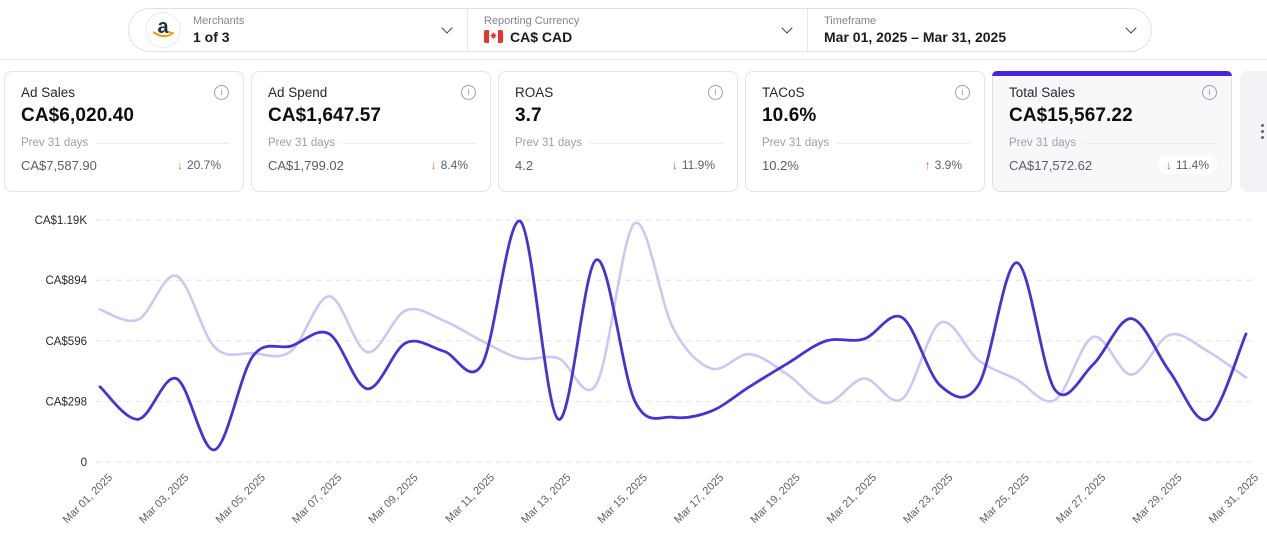 The width and height of the screenshot is (1267, 536). Describe the element at coordinates (61, 221) in the screenshot. I see `y-axis-tick-label: CA$1.19K` at that location.